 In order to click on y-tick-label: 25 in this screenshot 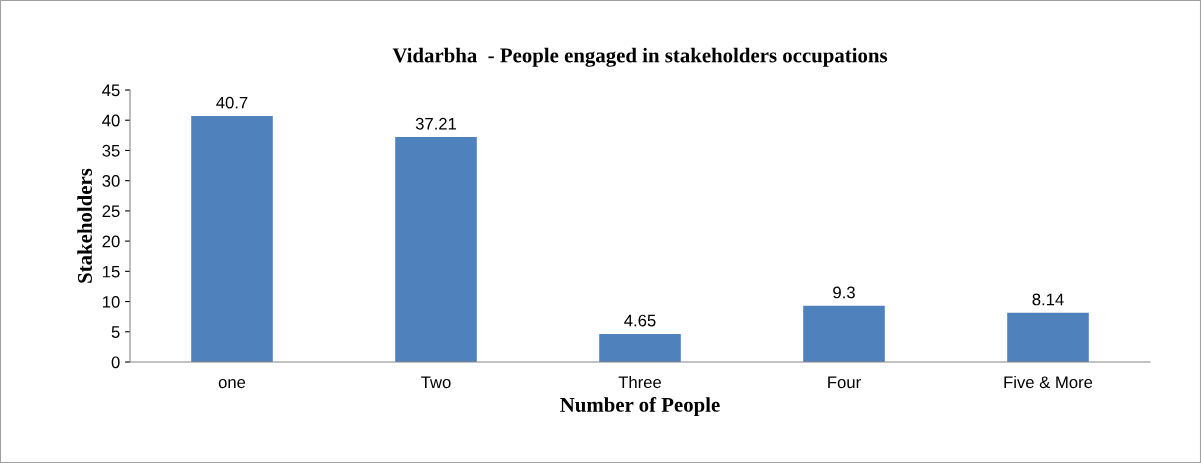, I will do `click(111, 211)`.